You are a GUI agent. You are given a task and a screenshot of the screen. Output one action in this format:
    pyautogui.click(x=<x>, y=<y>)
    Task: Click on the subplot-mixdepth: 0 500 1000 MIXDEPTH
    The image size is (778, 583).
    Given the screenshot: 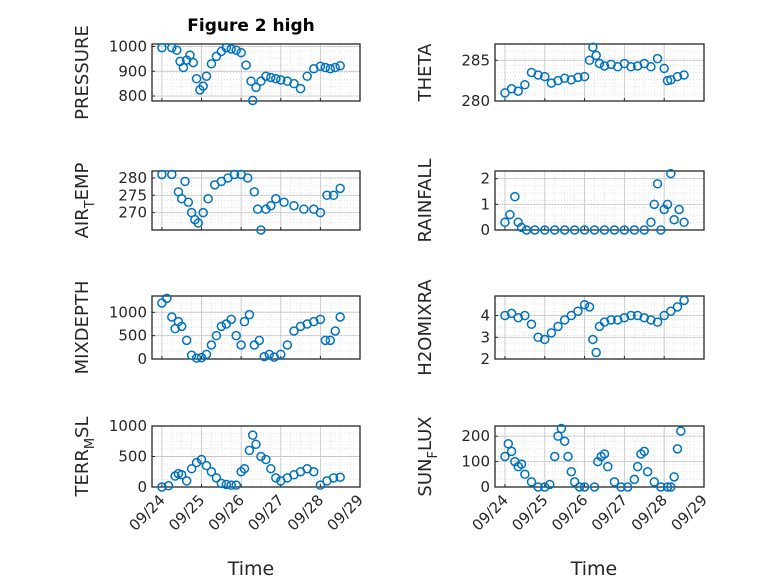 What is the action you would take?
    pyautogui.click(x=216, y=328)
    